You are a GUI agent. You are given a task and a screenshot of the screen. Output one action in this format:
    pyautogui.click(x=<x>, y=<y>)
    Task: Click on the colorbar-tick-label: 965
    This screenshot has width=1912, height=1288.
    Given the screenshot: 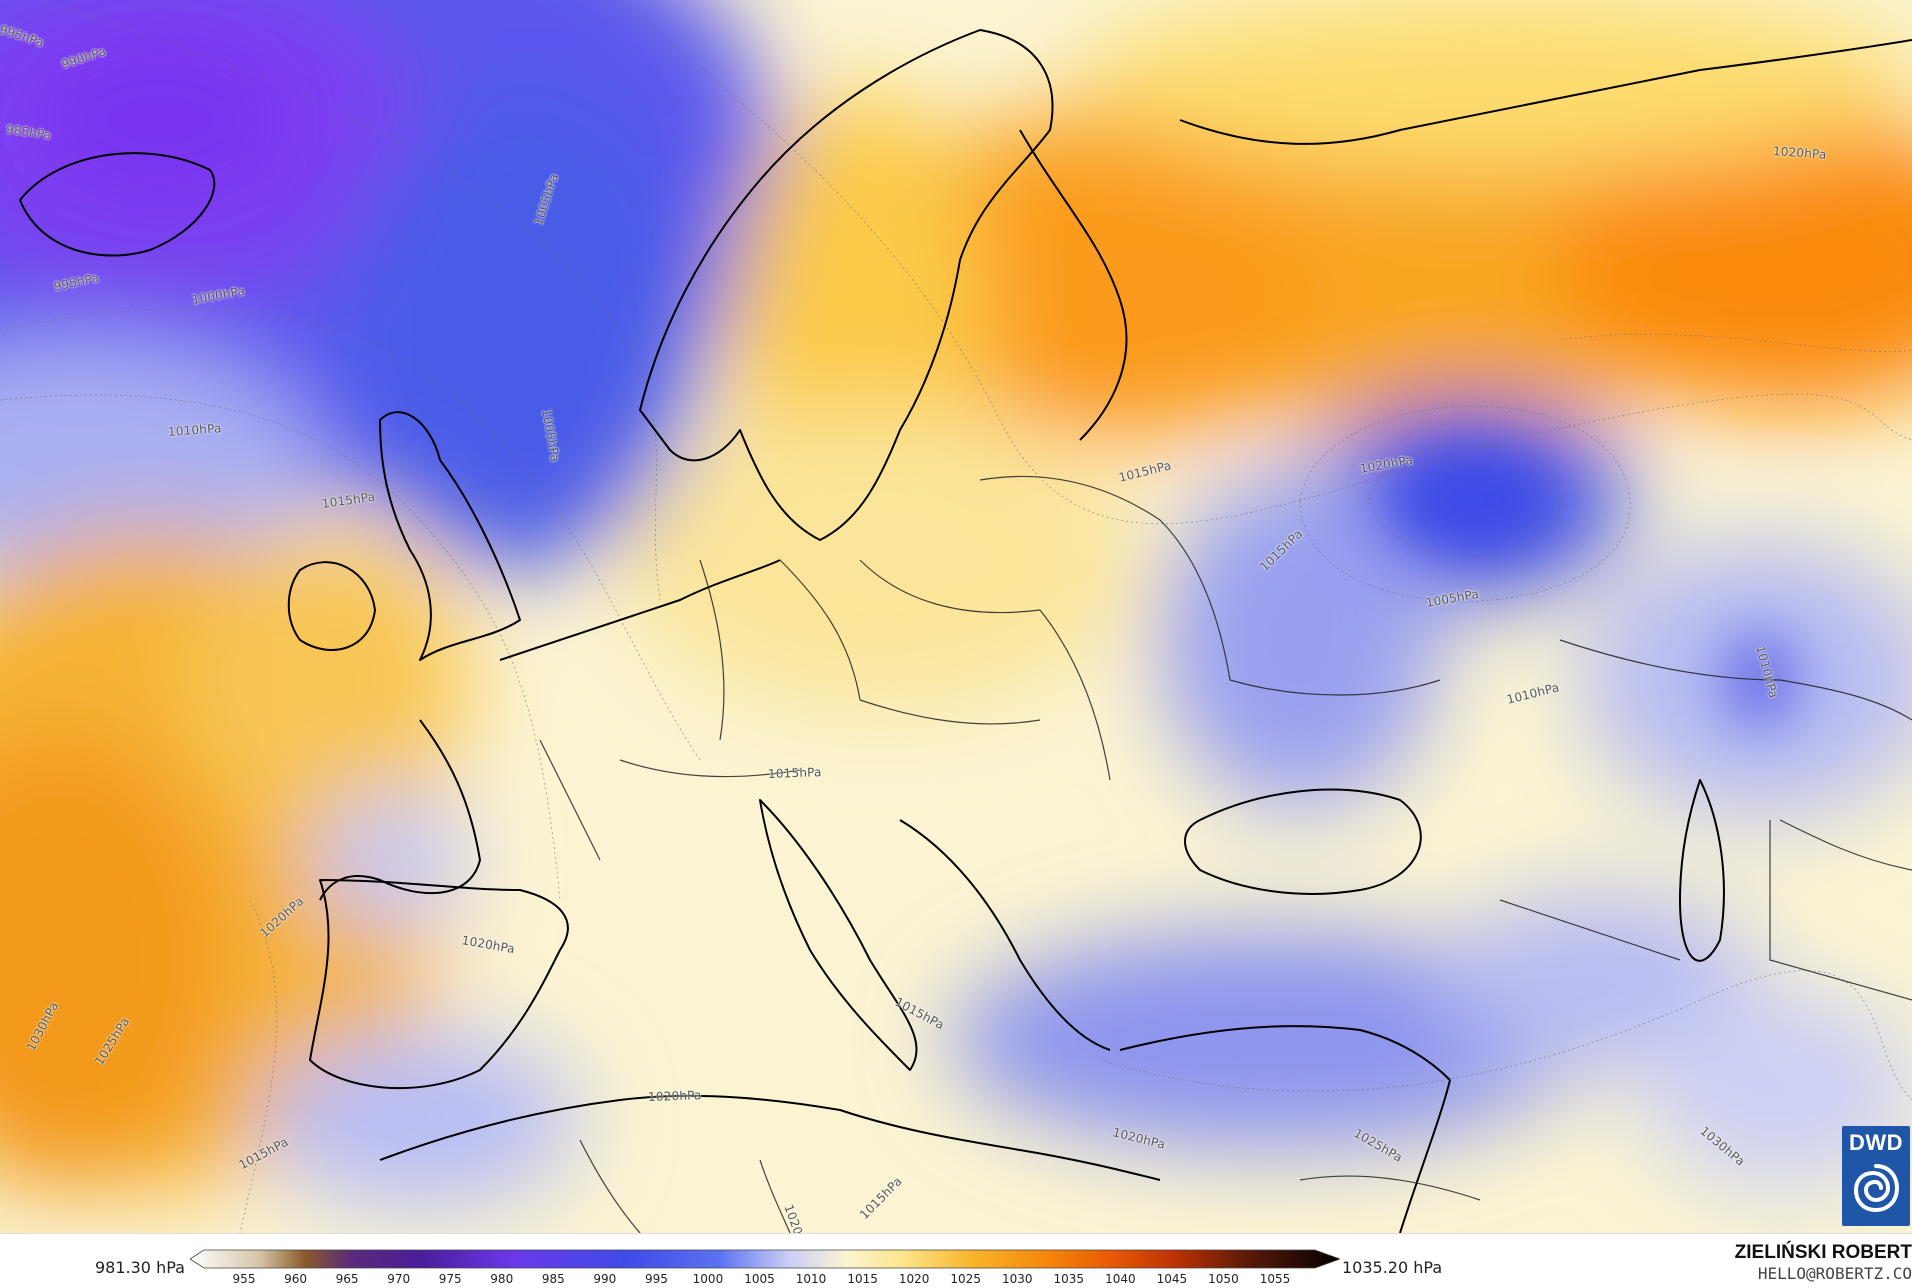 What is the action you would take?
    pyautogui.click(x=347, y=1279)
    